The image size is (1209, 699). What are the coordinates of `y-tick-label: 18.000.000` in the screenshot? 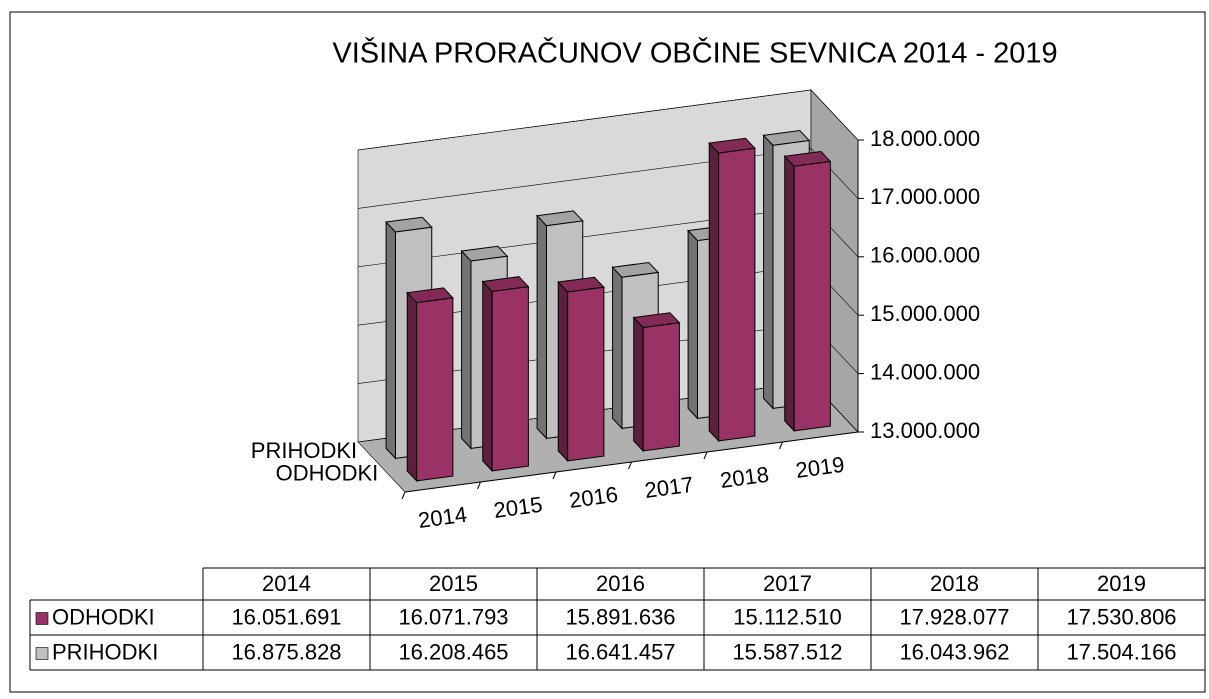 It's located at (925, 138).